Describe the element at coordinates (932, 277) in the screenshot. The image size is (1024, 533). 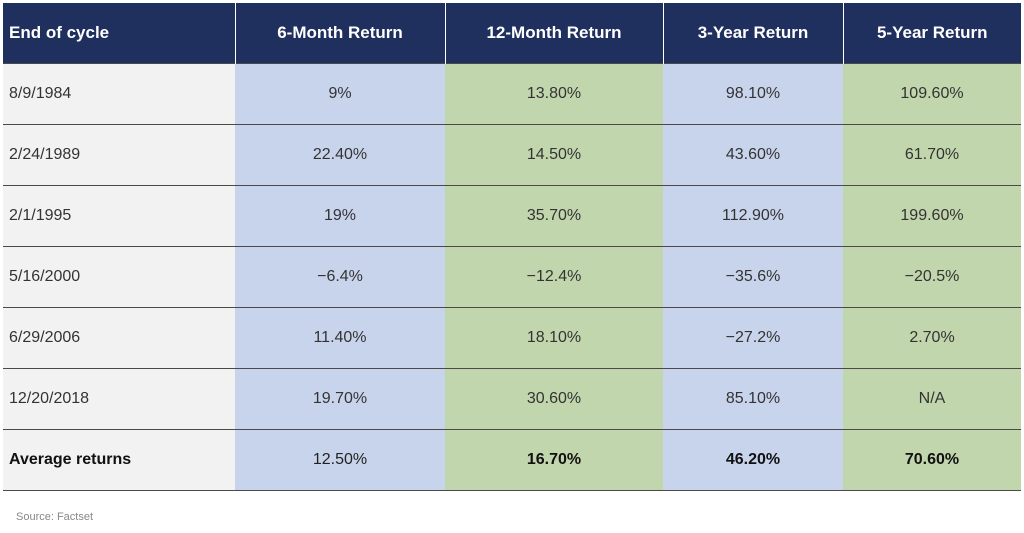
I see `cell-5-year: −20.5%` at that location.